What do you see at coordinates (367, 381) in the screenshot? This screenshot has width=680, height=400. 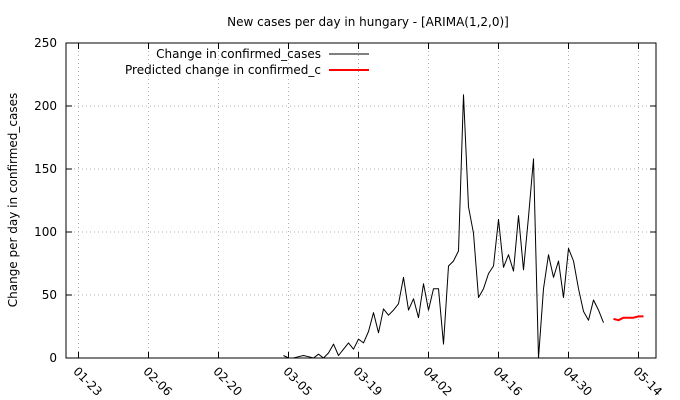 I see `x-tick-label: 03-19` at bounding box center [367, 381].